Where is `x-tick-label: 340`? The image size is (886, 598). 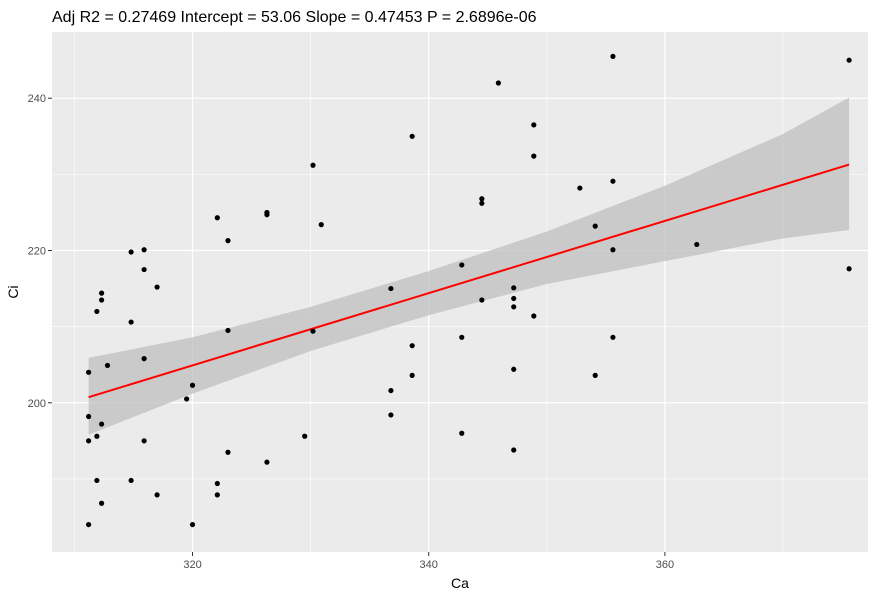
x-tick-label: 340 is located at coordinates (429, 565).